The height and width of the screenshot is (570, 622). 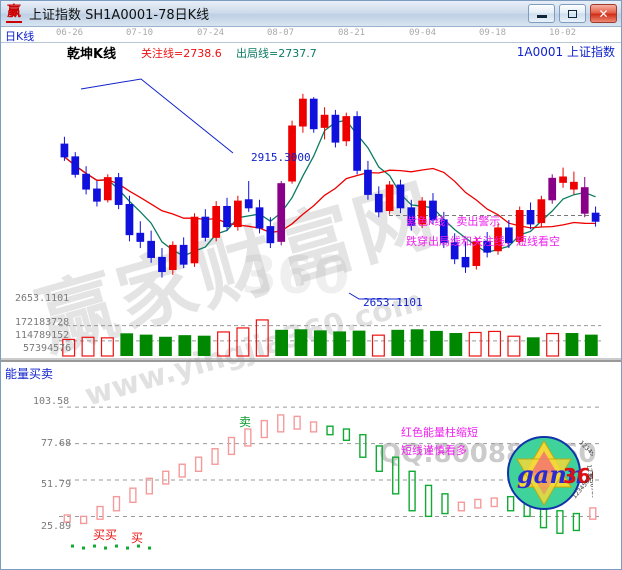 I want to click on indicator-title: 能量买卖, so click(x=29, y=374).